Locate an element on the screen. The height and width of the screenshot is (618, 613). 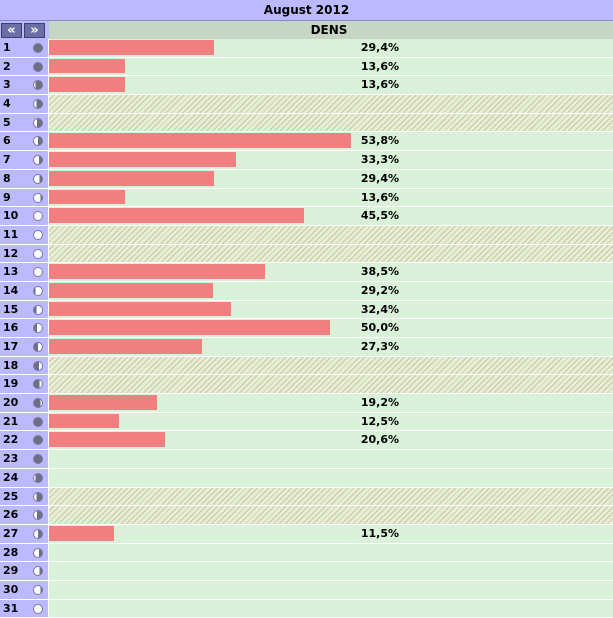
density-label: 32,4% is located at coordinates (379, 309).